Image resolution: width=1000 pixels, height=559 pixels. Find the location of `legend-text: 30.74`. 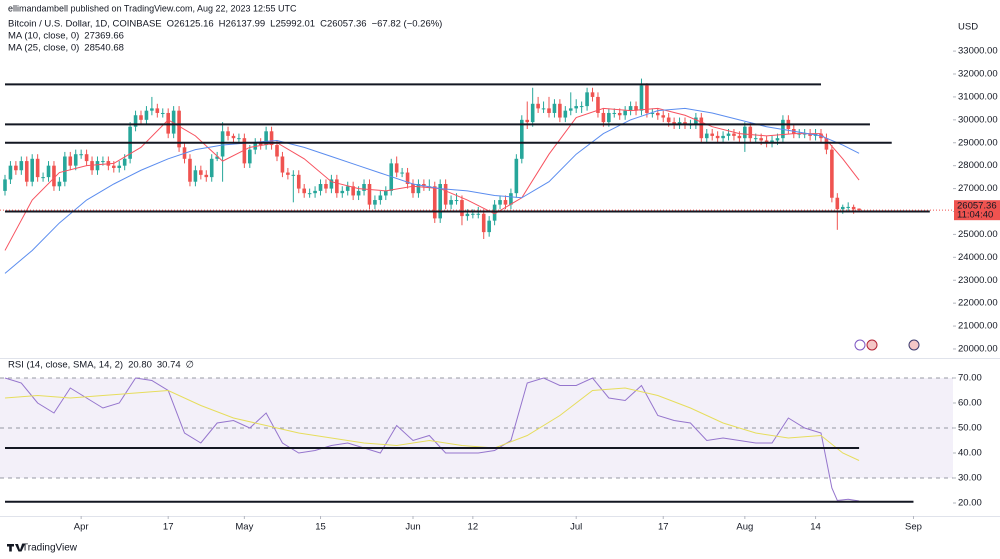

legend-text: 30.74 is located at coordinates (169, 365).